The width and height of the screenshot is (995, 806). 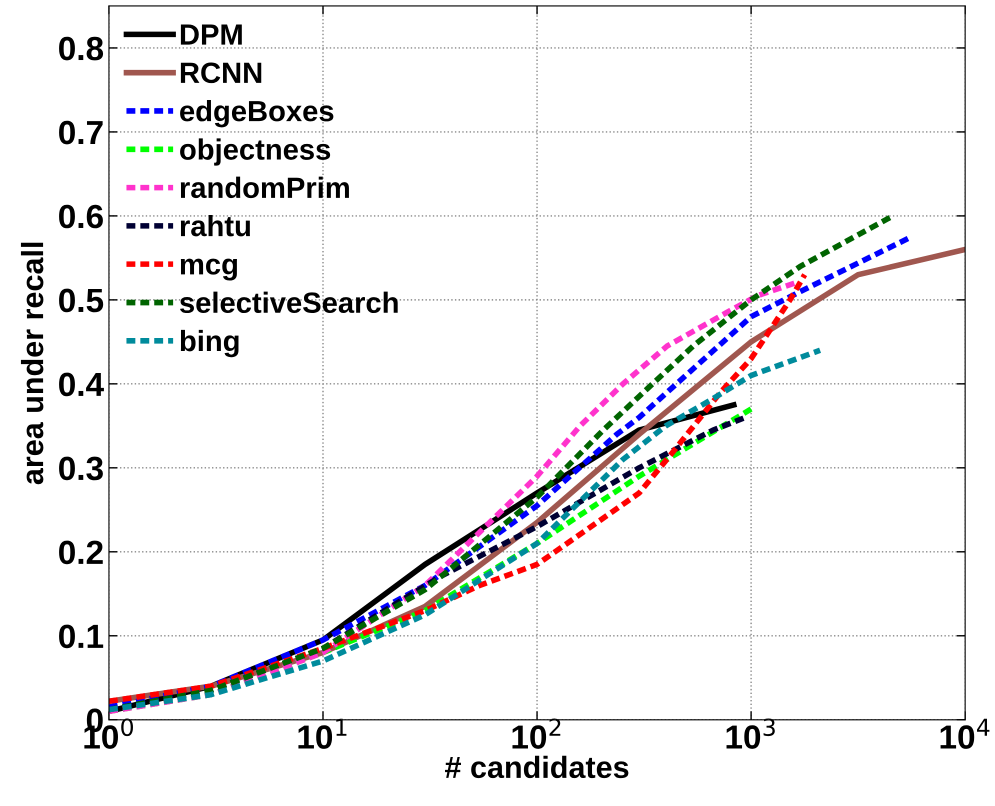 What do you see at coordinates (209, 344) in the screenshot?
I see `legend-label: bing` at bounding box center [209, 344].